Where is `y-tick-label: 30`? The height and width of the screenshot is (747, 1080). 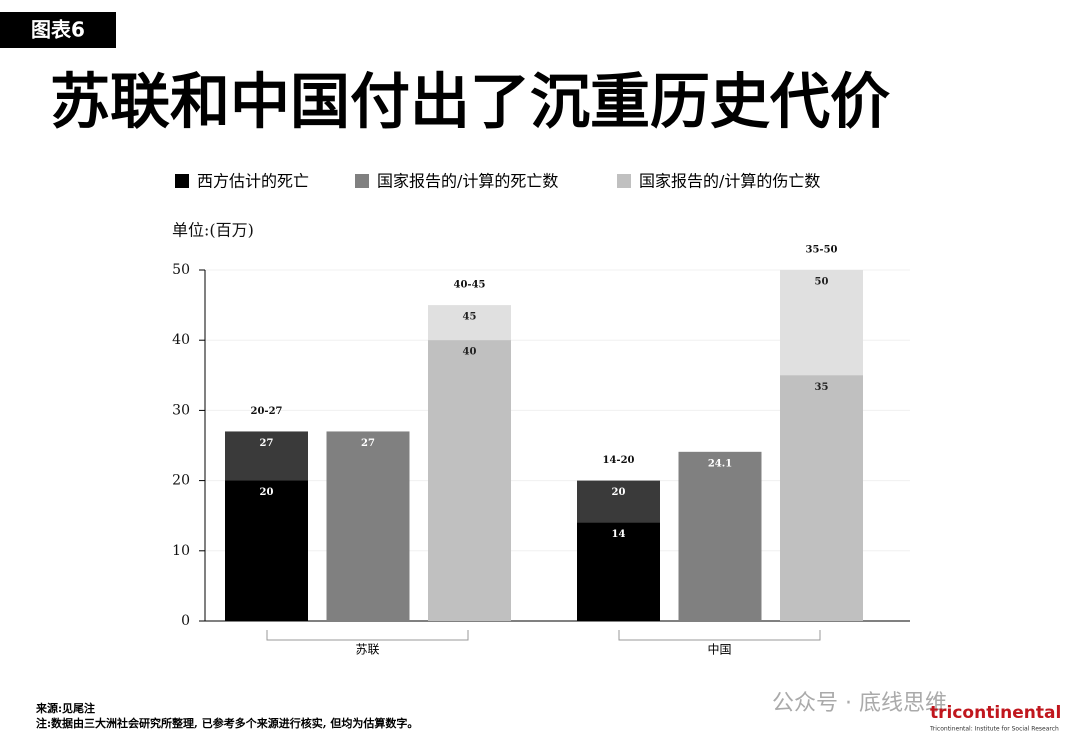 y-tick-label: 30 is located at coordinates (181, 410).